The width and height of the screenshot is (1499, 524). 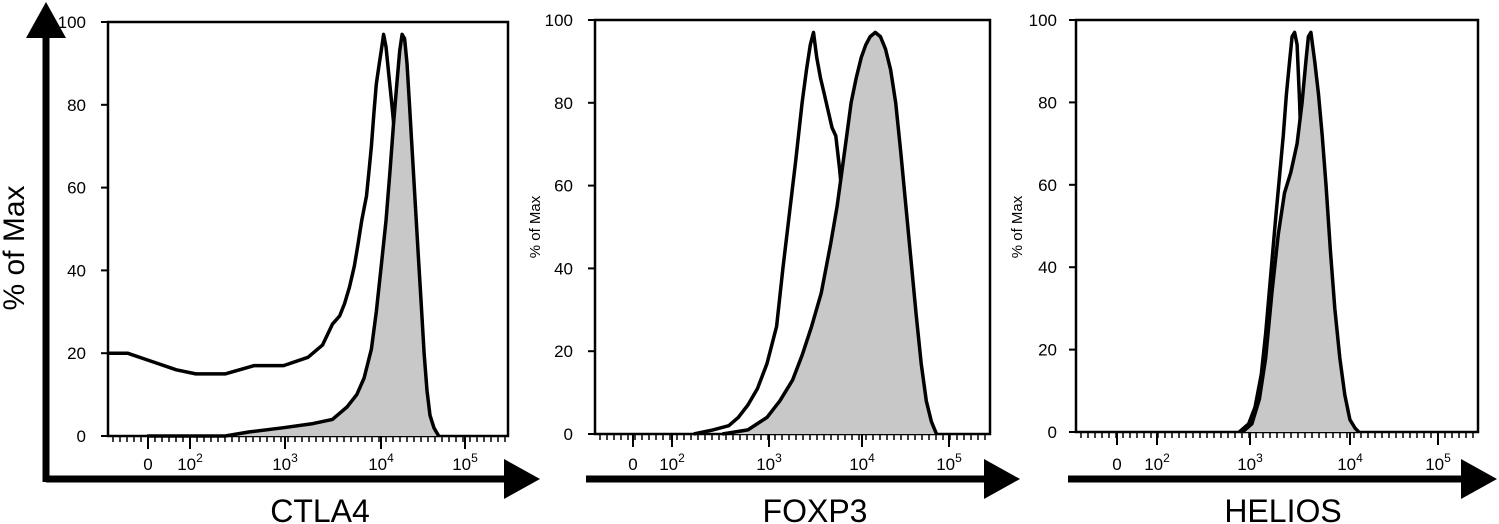 I want to click on x-axis-label: HELIOS, so click(x=1282, y=508).